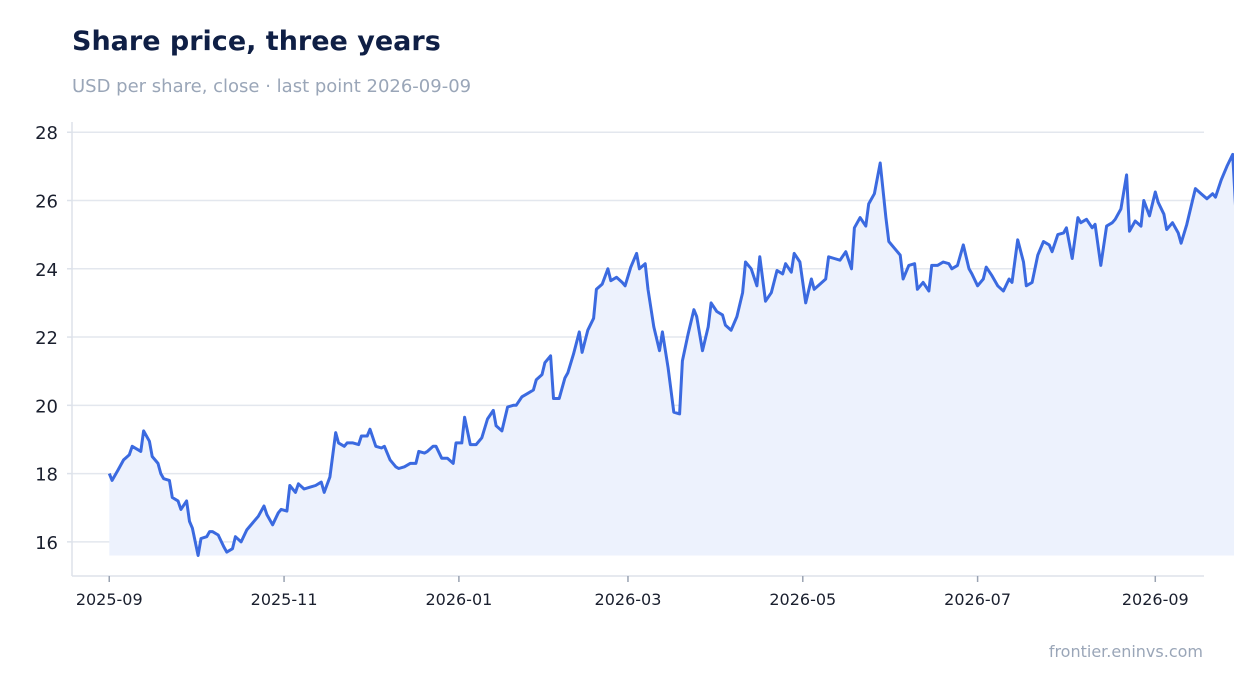 Image resolution: width=1234 pixels, height=693 pixels. What do you see at coordinates (802, 599) in the screenshot?
I see `x-tick-label-2026-05: 2026-05` at bounding box center [802, 599].